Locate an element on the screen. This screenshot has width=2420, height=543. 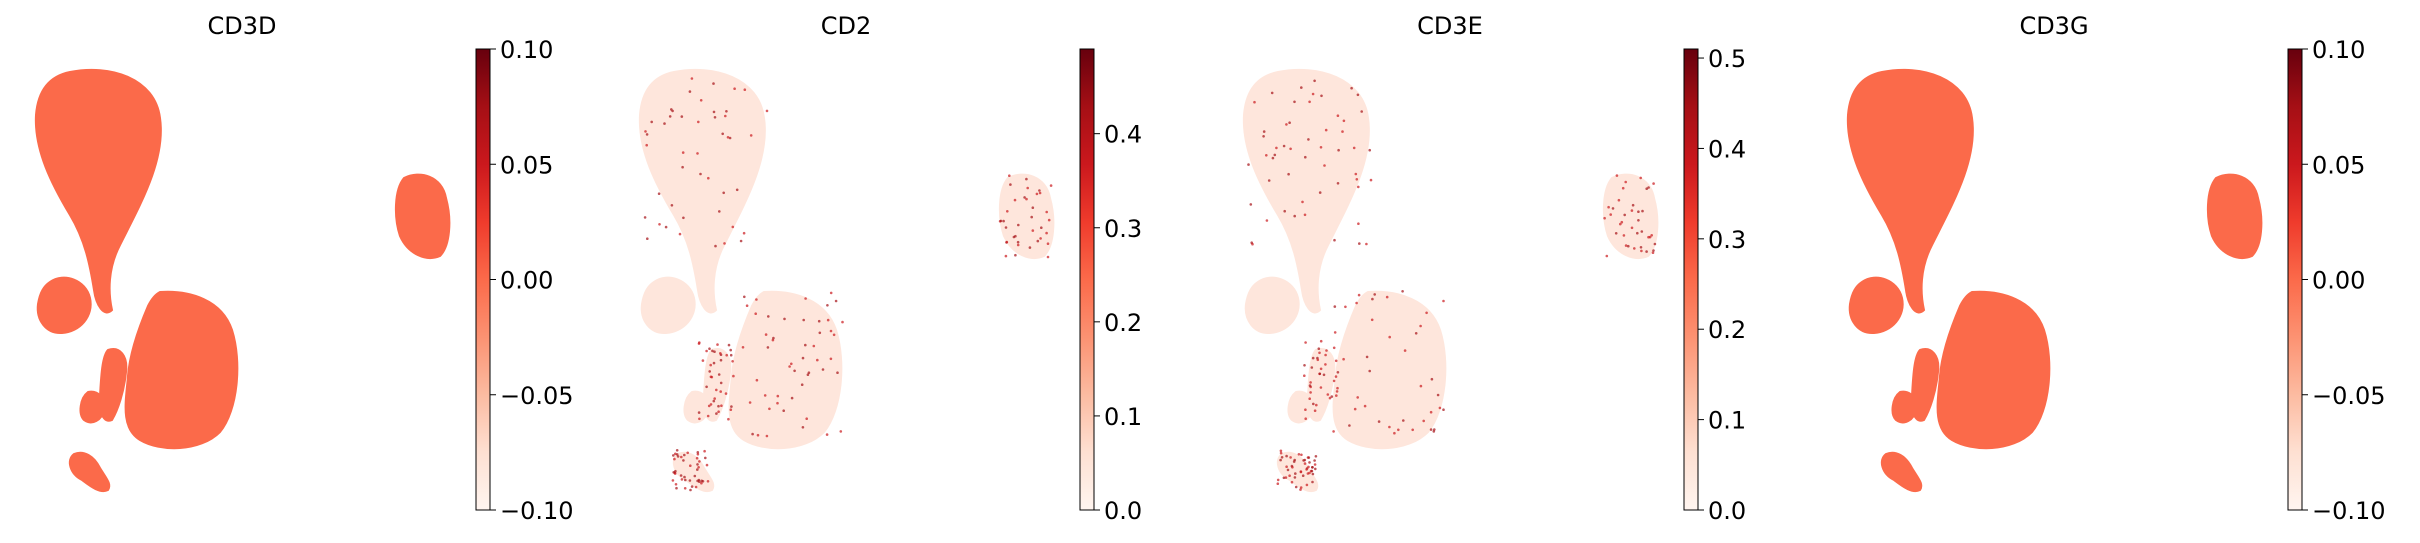
colorbar-tick-label: 0.0 is located at coordinates (1727, 511).